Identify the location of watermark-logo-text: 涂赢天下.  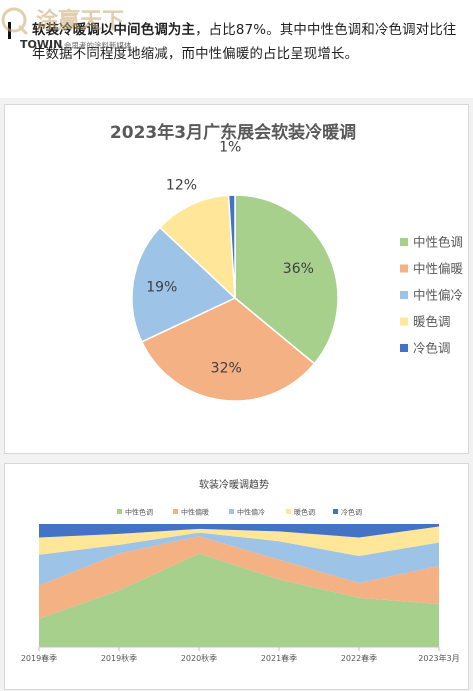
(80, 21).